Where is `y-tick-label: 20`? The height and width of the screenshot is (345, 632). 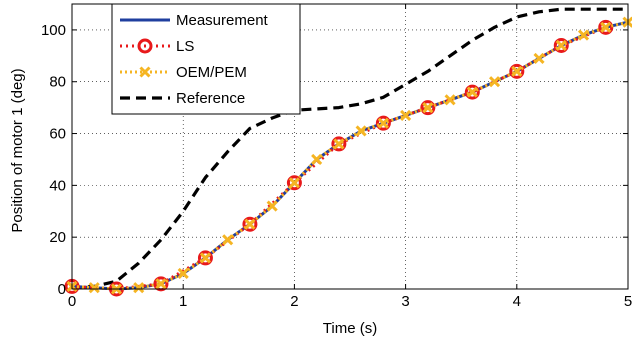 y-tick-label: 20 is located at coordinates (57, 237).